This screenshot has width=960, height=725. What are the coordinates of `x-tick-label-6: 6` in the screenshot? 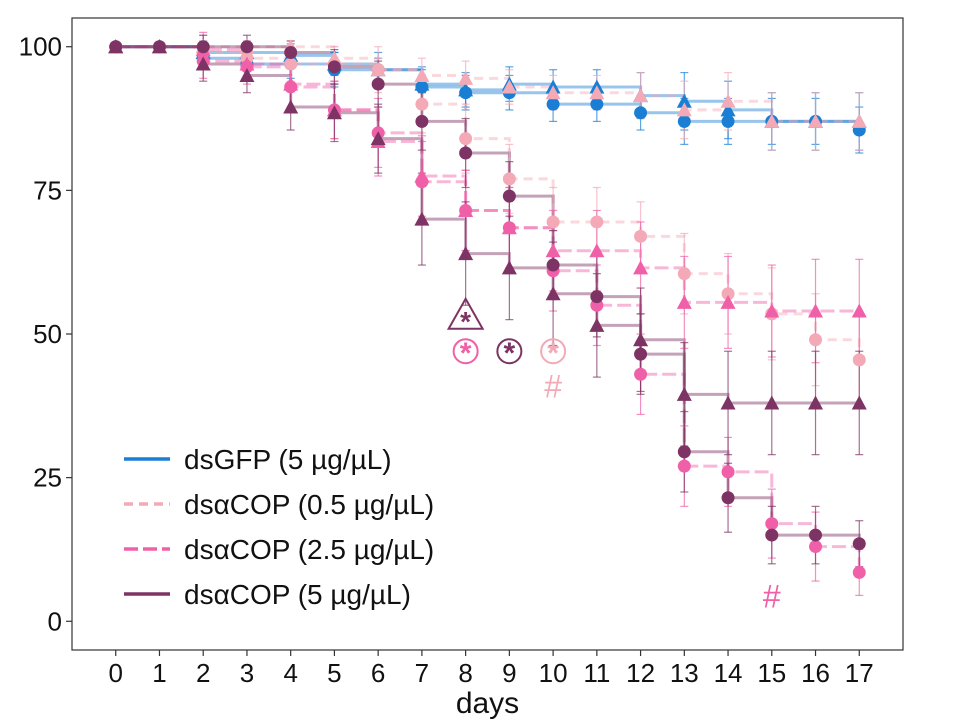 It's located at (378, 673).